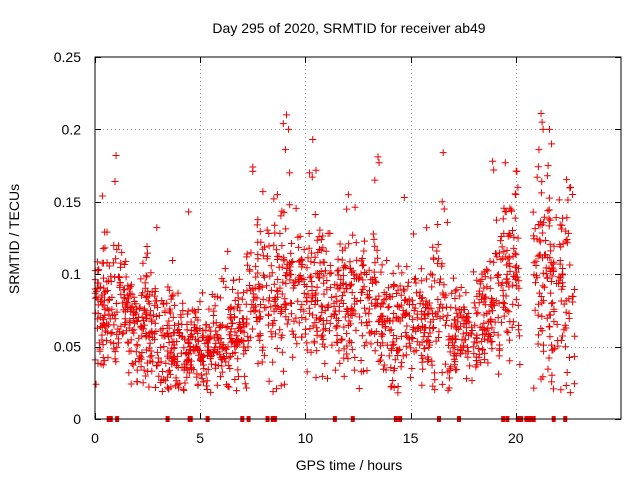  Describe the element at coordinates (77, 419) in the screenshot. I see `y-tick-label: 0` at that location.